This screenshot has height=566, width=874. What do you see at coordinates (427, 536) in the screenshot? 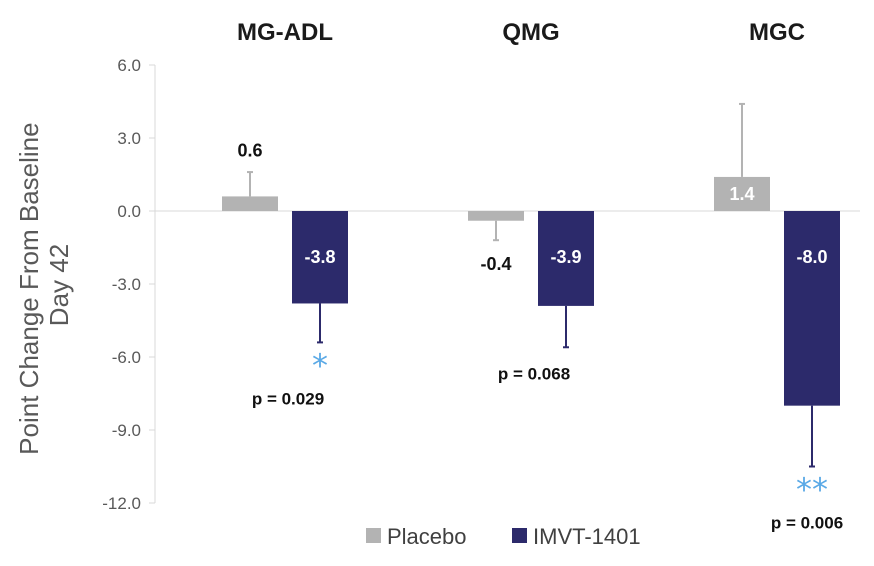
I see `legend-label-placebo: Placebo` at bounding box center [427, 536].